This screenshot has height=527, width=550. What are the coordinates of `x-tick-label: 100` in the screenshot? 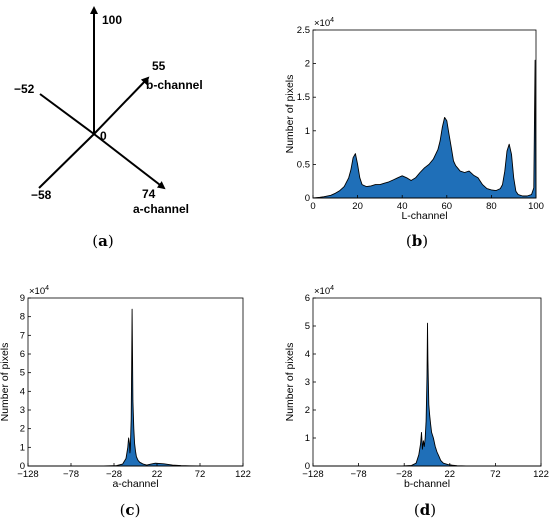 It's located at (536, 206).